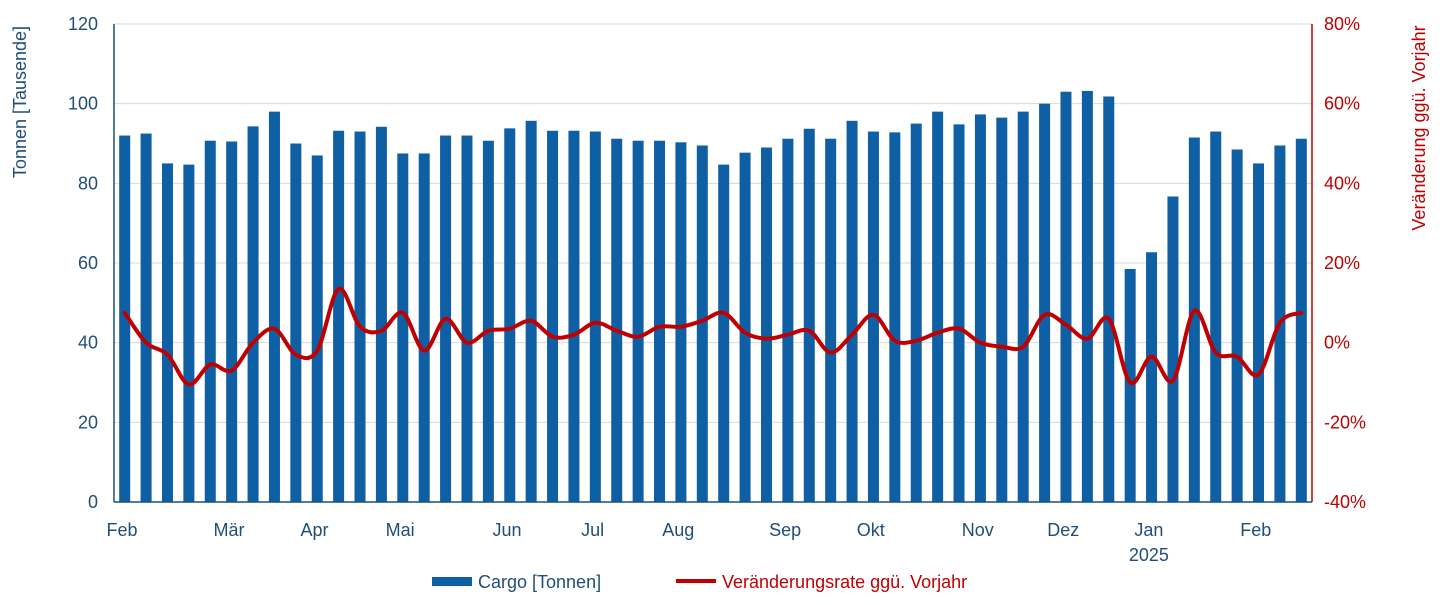  What do you see at coordinates (592, 530) in the screenshot?
I see `x-tick-label: Jul` at bounding box center [592, 530].